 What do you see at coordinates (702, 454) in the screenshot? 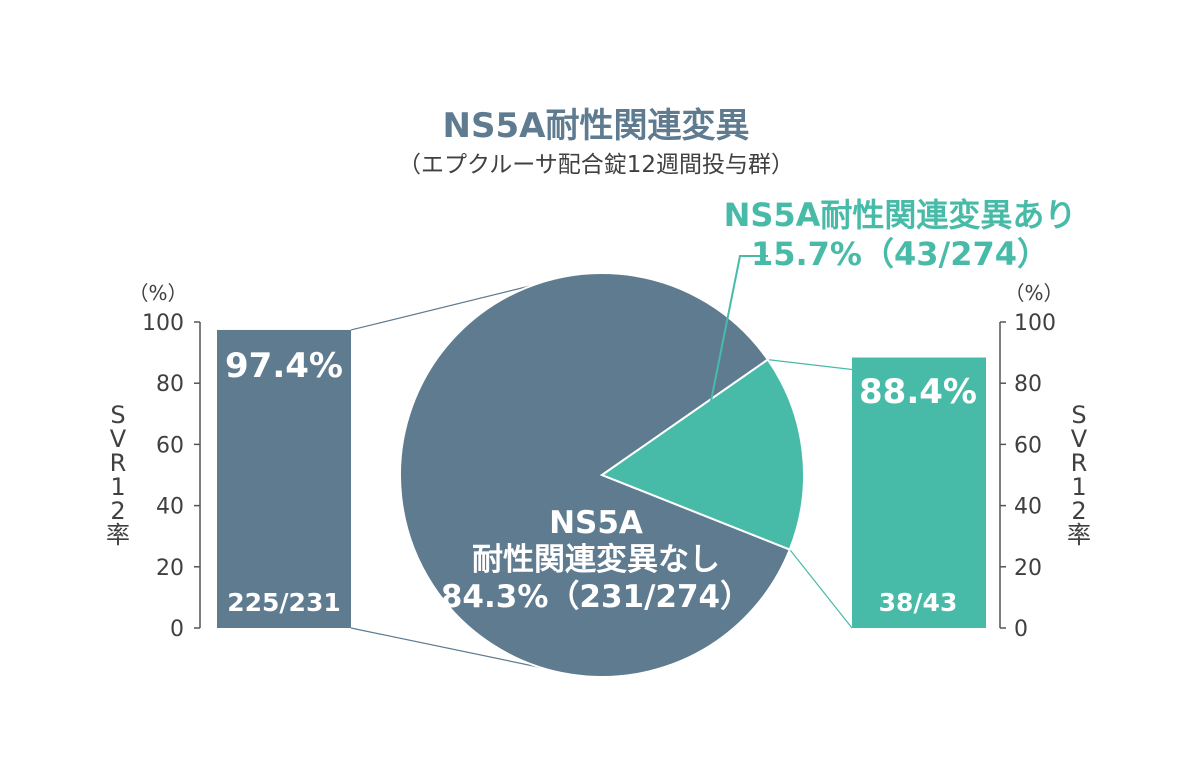
I see `pie-slice-with-rav` at bounding box center [702, 454].